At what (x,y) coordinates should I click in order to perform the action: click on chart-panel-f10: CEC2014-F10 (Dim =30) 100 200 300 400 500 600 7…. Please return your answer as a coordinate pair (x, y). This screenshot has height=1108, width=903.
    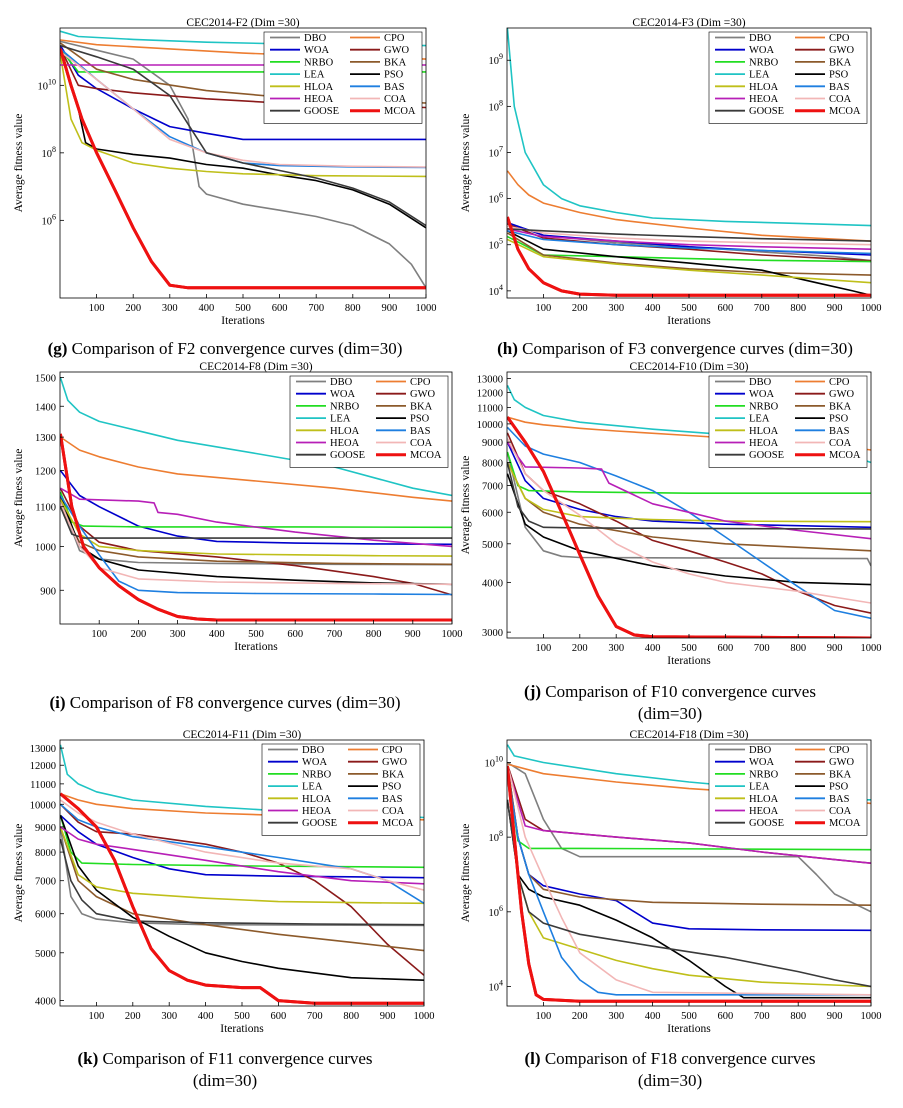
    Looking at the image, I should click on (670, 520).